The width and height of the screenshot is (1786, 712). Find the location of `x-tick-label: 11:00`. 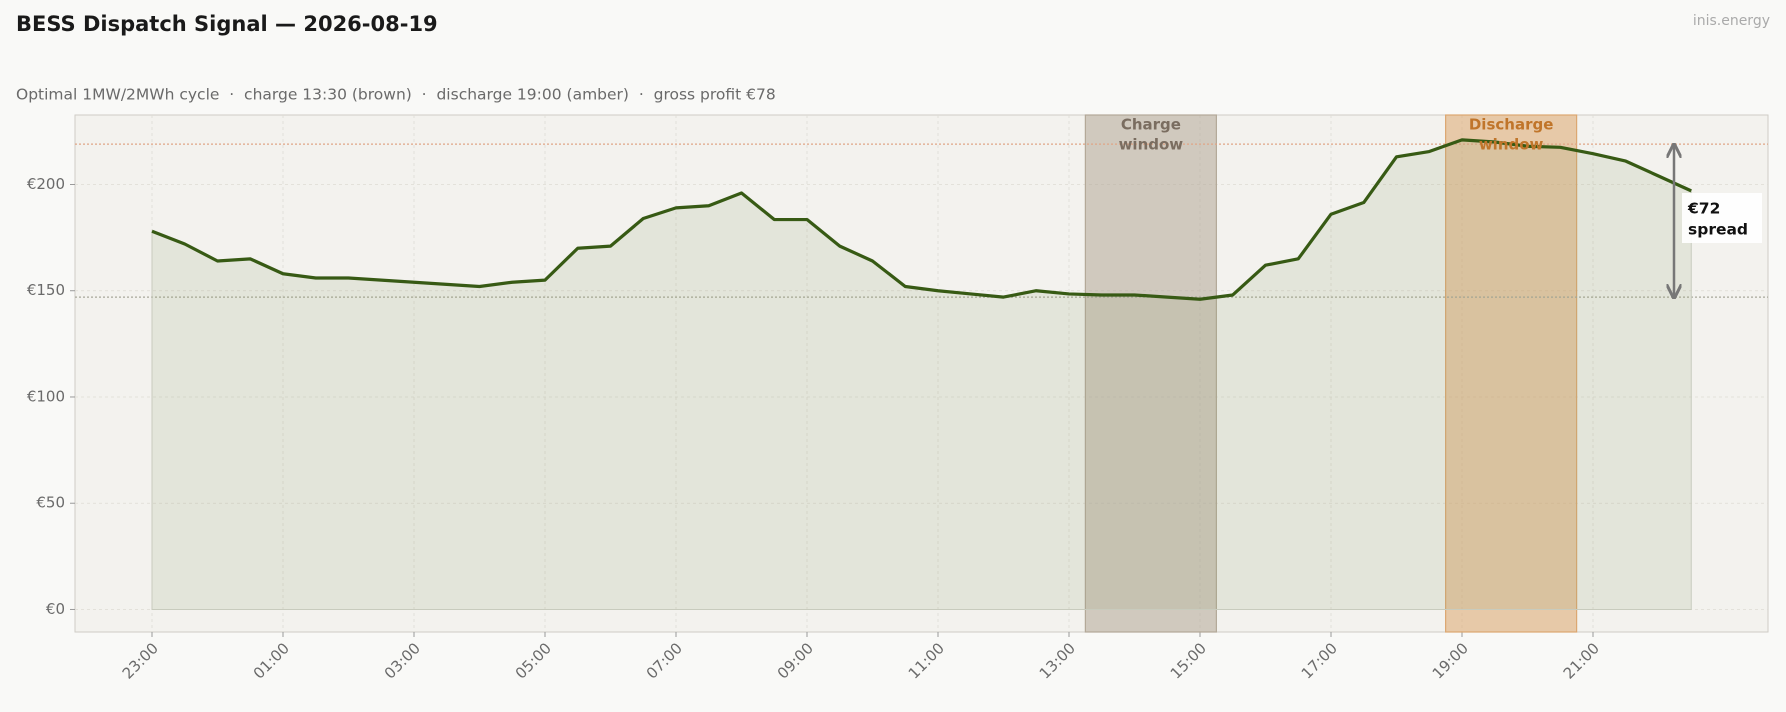

x-tick-label: 11:00 is located at coordinates (926, 660).